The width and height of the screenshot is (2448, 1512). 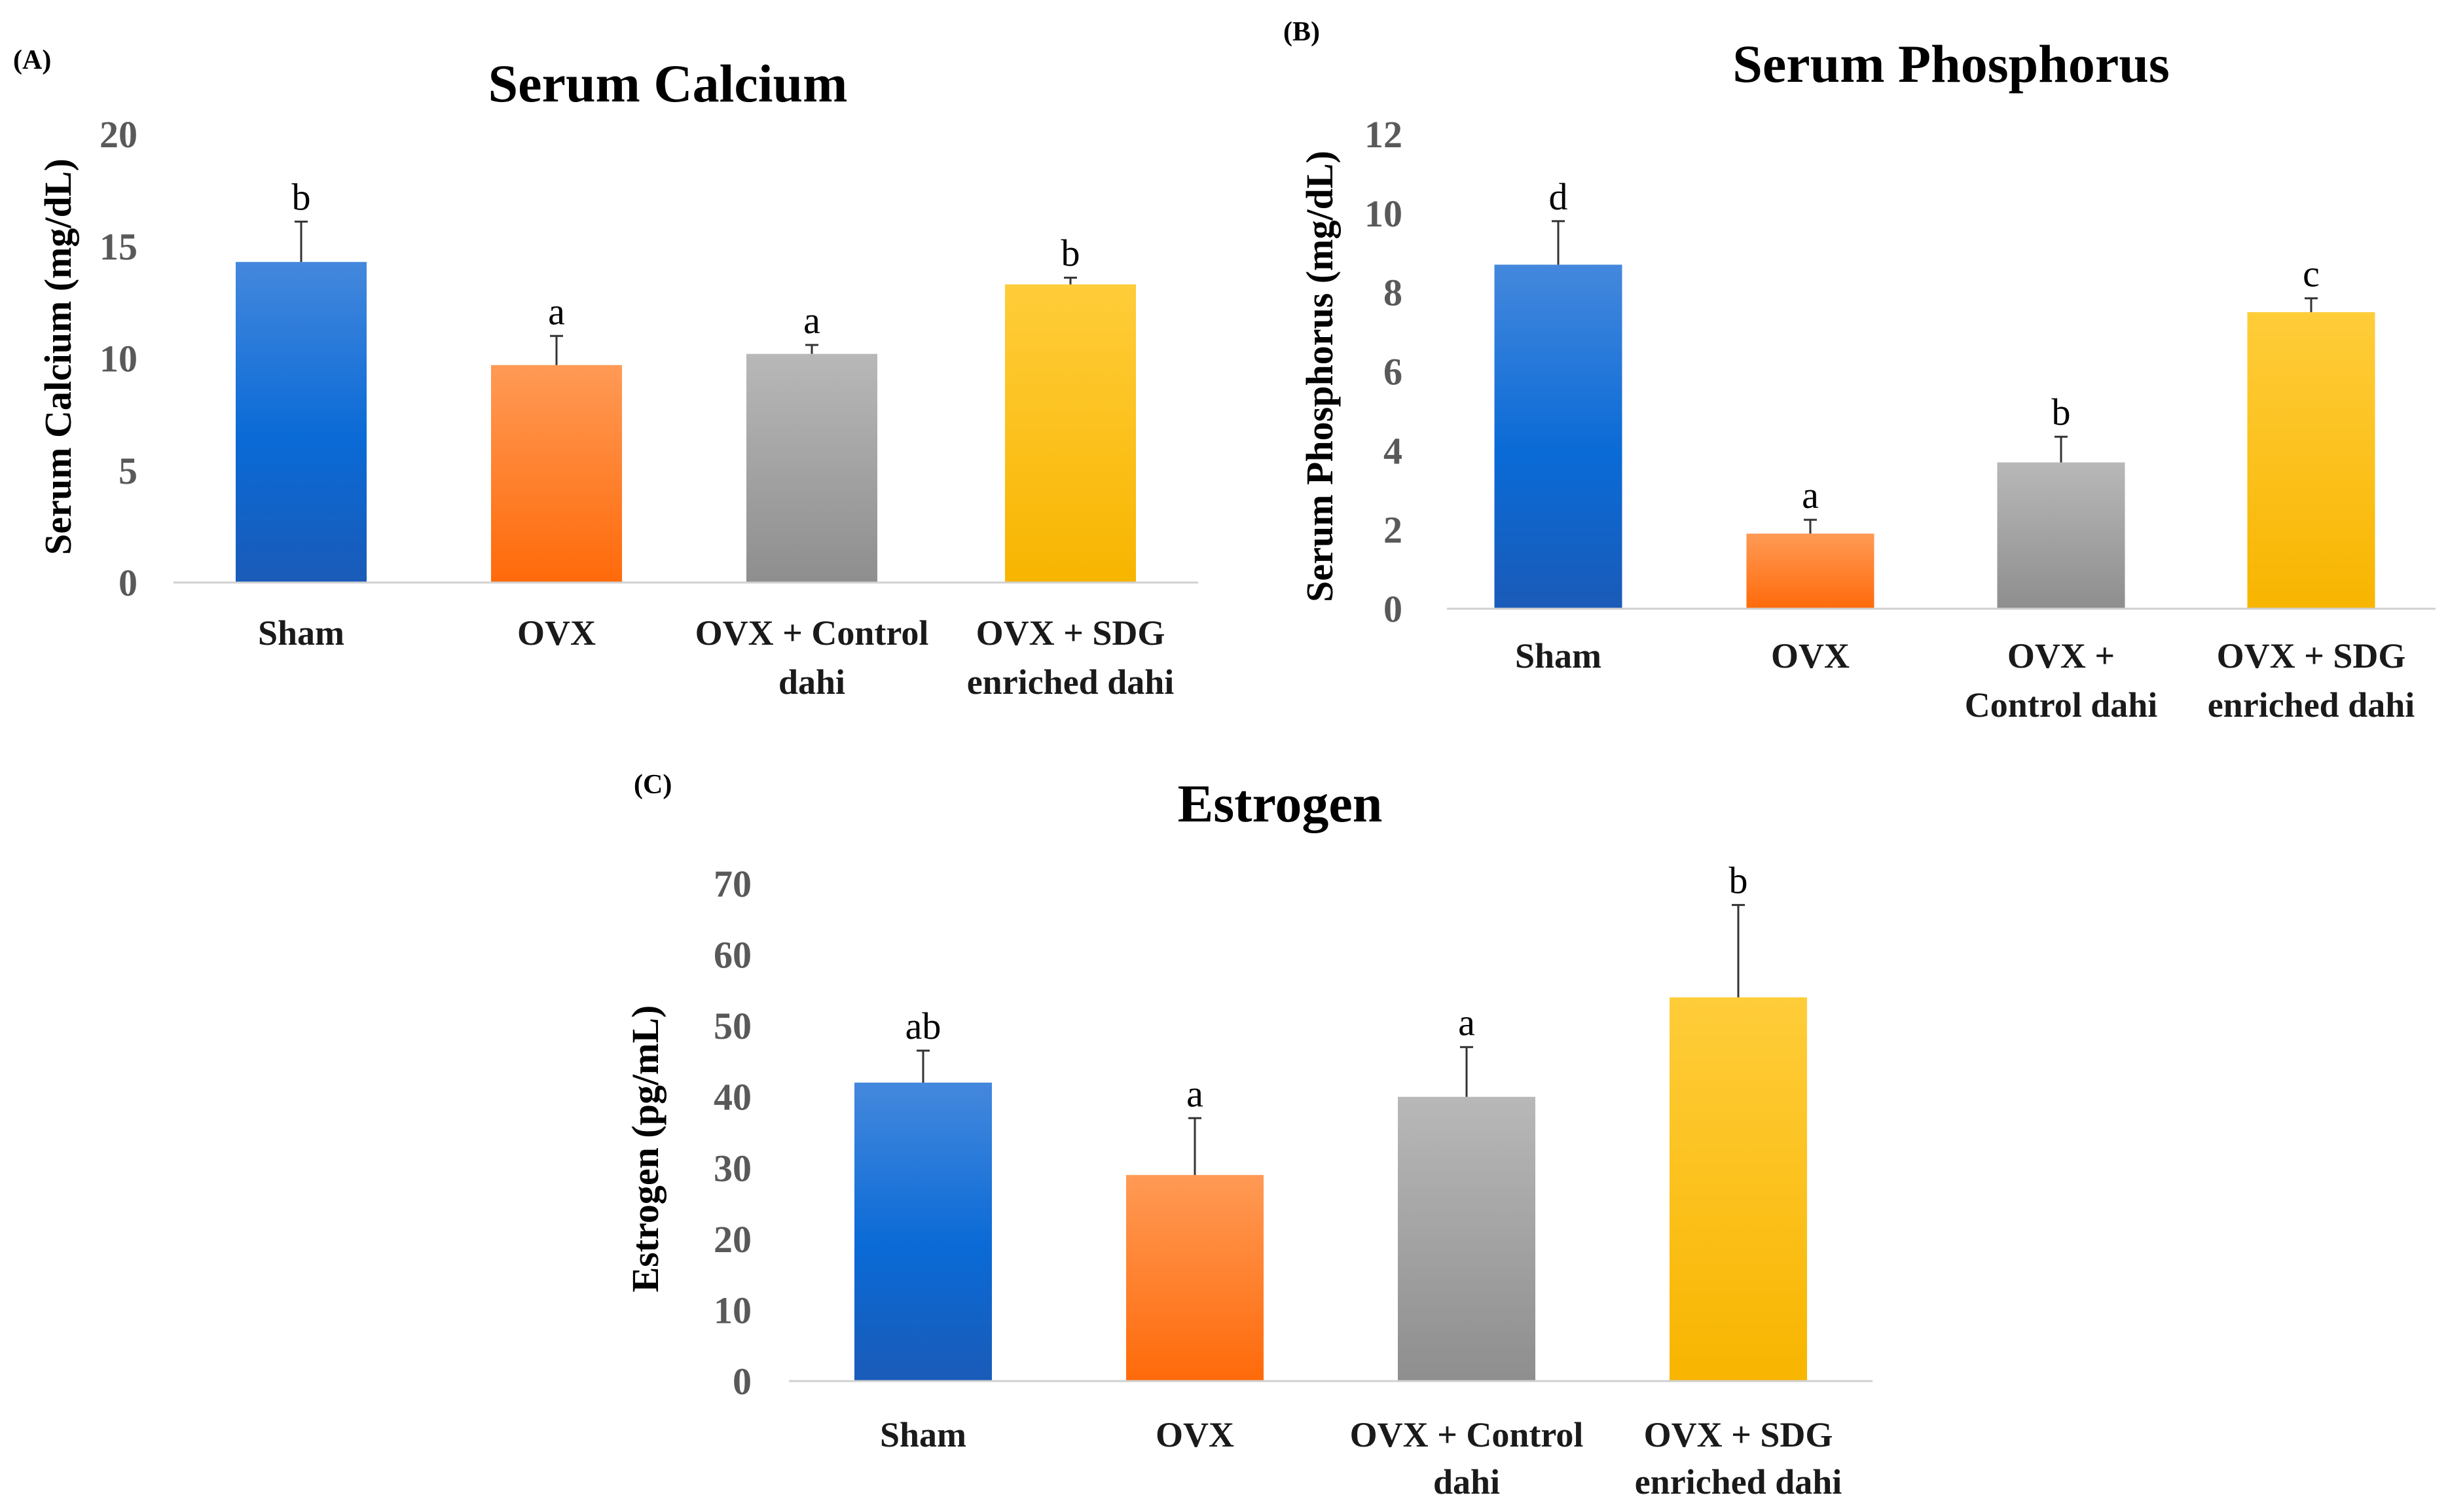 I want to click on y-tick-label: 70, so click(x=733, y=884).